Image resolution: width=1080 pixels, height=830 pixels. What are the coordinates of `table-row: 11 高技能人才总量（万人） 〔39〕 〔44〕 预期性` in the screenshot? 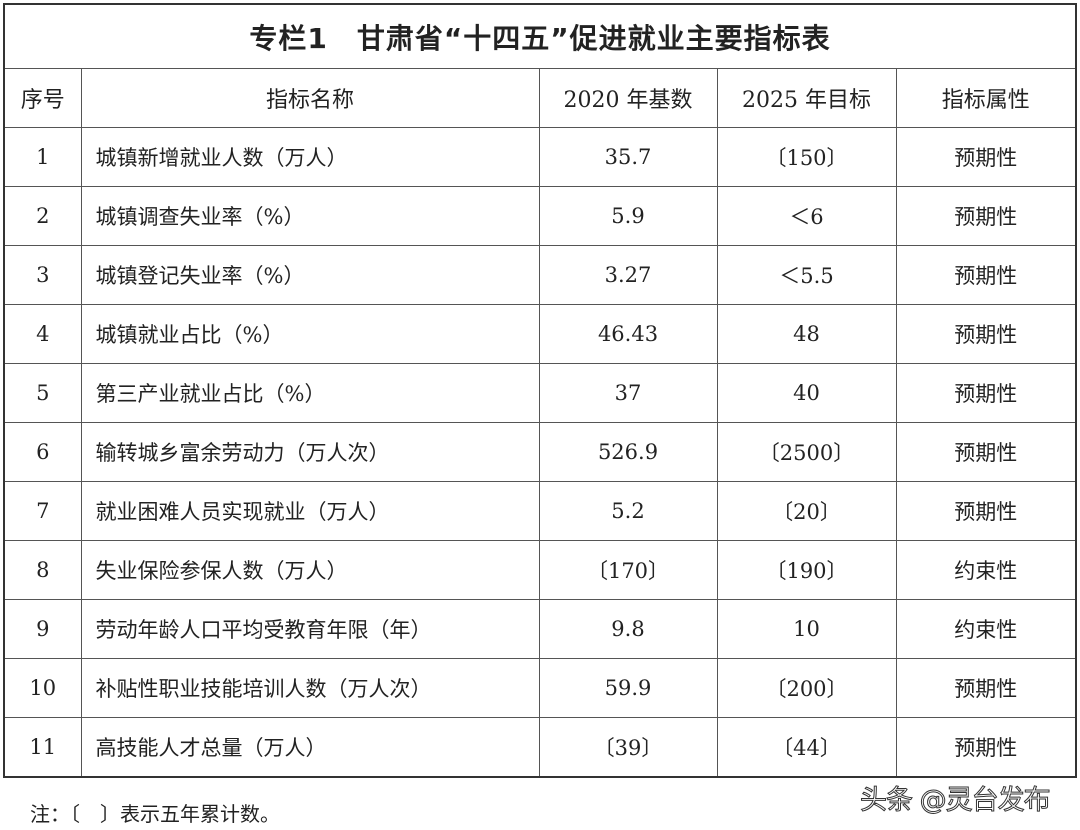 It's located at (540, 747).